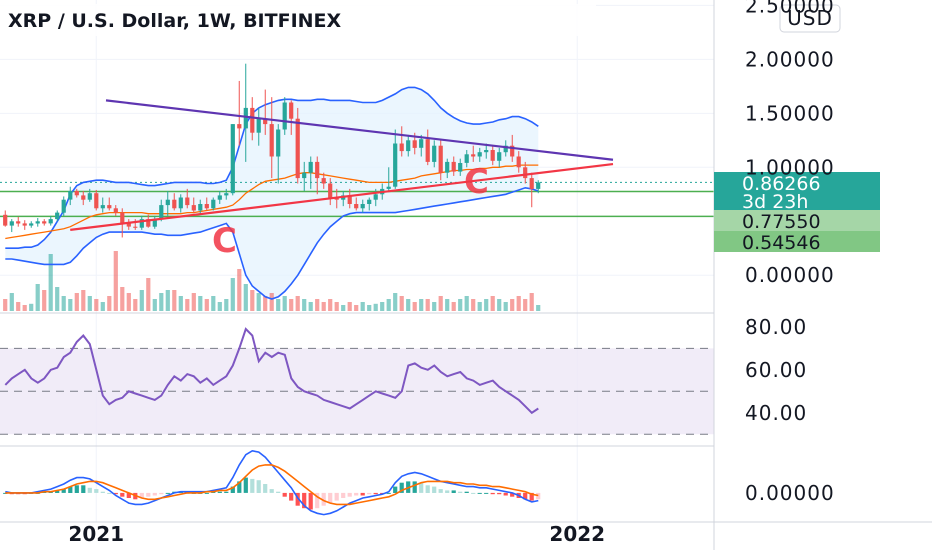  Describe the element at coordinates (272, 485) in the screenshot. I see `macd-signal-line` at that location.